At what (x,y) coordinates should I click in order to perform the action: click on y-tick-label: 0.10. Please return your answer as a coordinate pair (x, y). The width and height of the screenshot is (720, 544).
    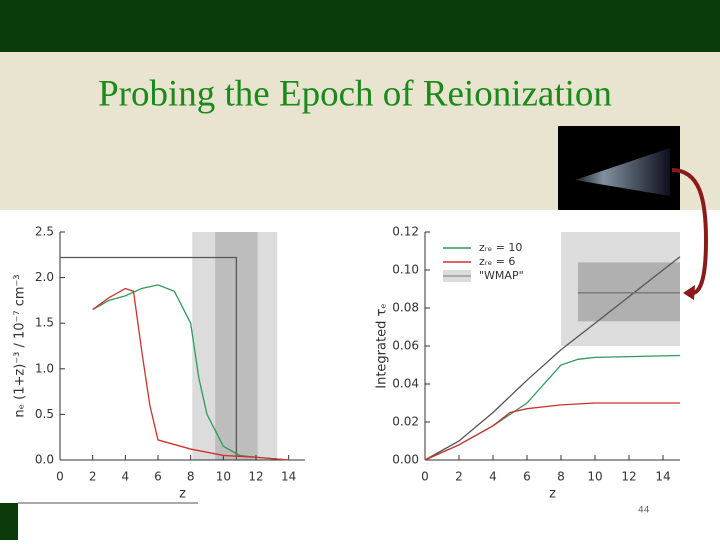
    Looking at the image, I should click on (405, 270).